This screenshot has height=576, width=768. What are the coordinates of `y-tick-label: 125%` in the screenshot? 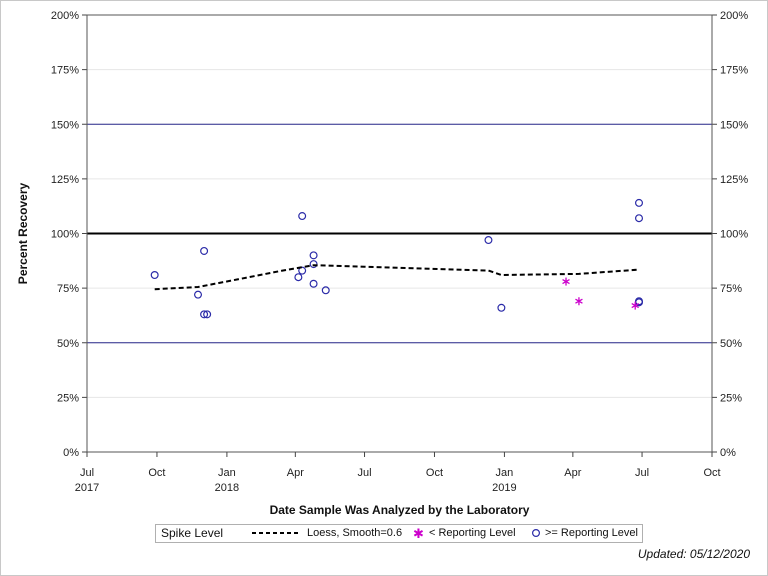 It's located at (65, 180).